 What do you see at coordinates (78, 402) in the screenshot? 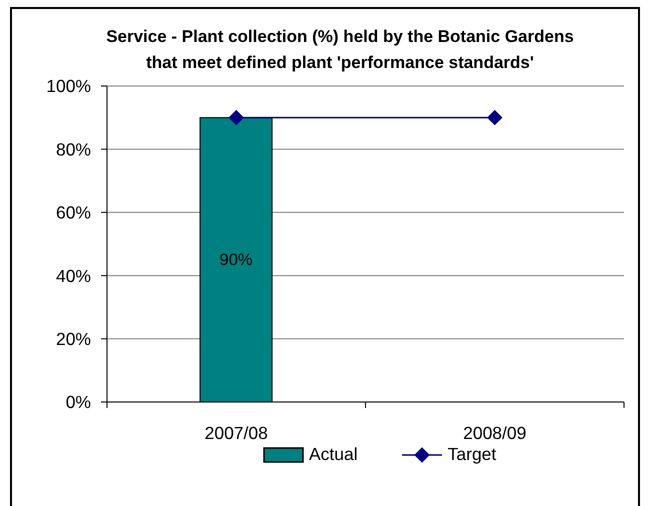
I see `y-tick-label: 0%` at bounding box center [78, 402].